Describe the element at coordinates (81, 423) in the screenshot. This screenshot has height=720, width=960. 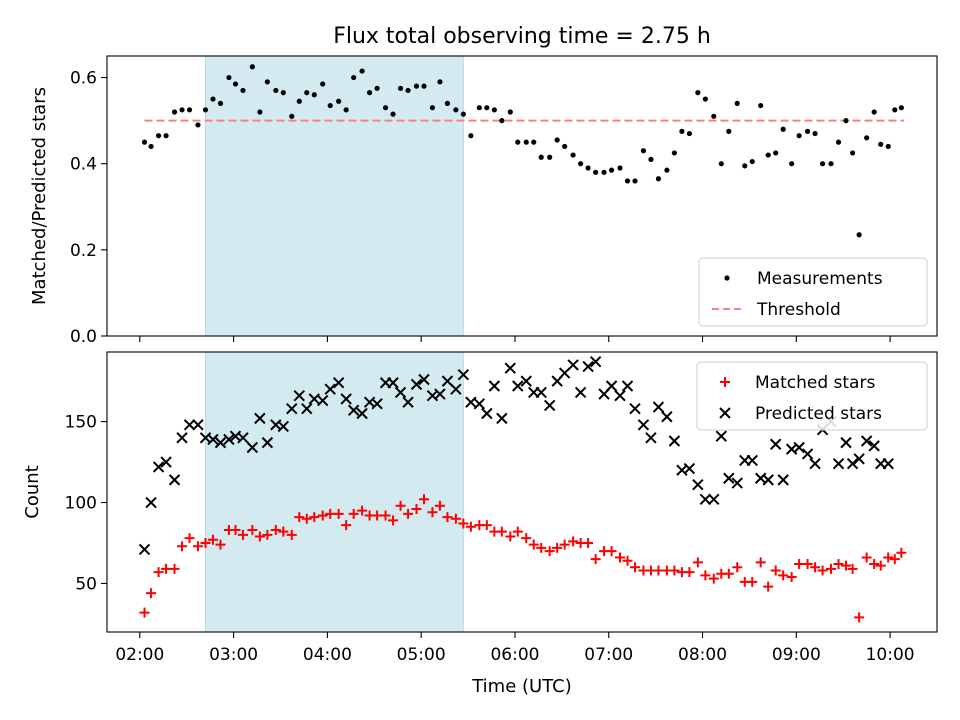
I see `y-tick-label: 150` at that location.